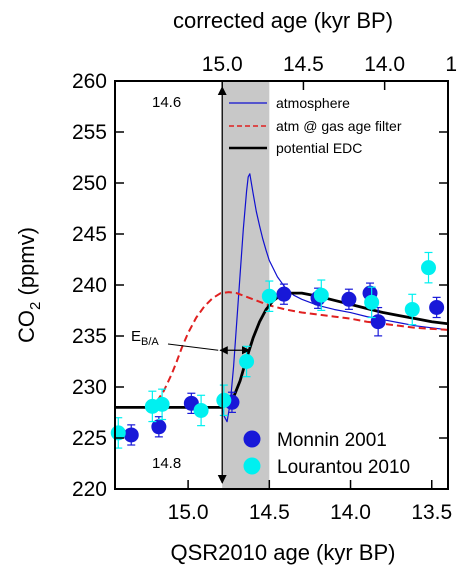  Describe the element at coordinates (26, 264) in the screenshot. I see `y-axis-title-unit: (ppmv)` at that location.